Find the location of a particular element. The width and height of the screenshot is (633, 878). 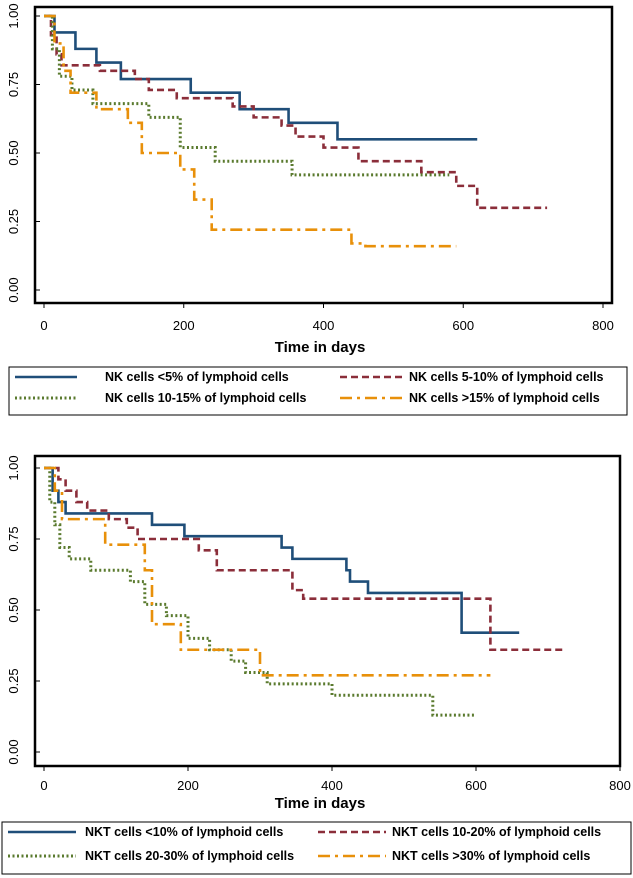

legend-label: NK cells 5-10% of lymphoid cells is located at coordinates (506, 377).